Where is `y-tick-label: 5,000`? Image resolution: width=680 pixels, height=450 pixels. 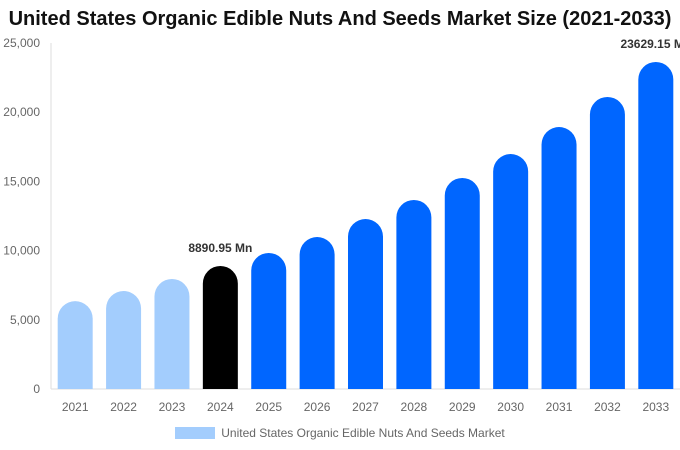
y-tick-label: 5,000 is located at coordinates (25, 320).